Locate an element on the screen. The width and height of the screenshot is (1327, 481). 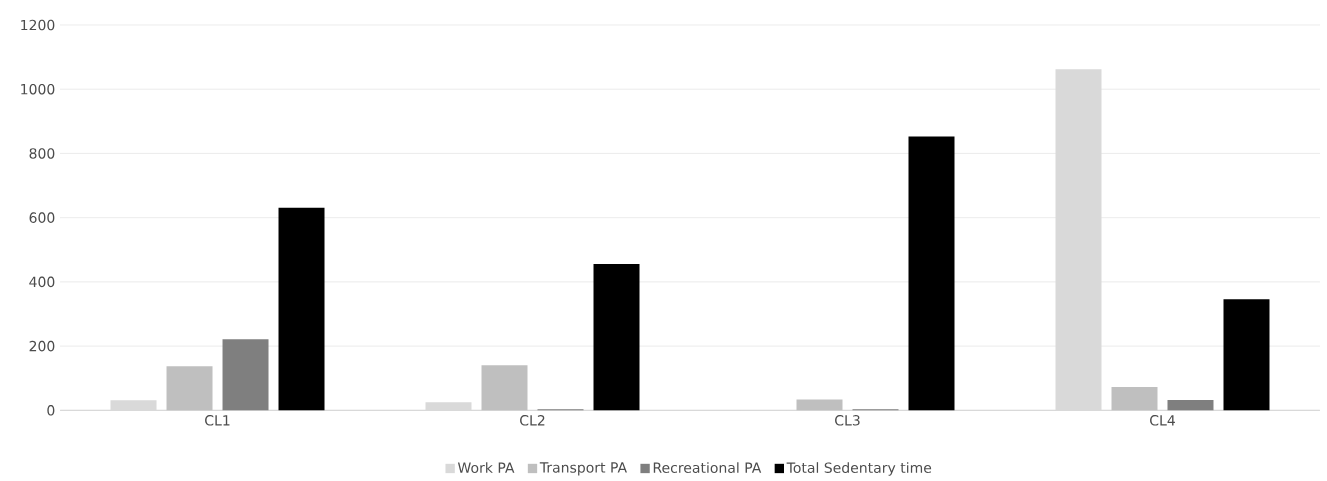
legend-label: Transport PA is located at coordinates (583, 469).